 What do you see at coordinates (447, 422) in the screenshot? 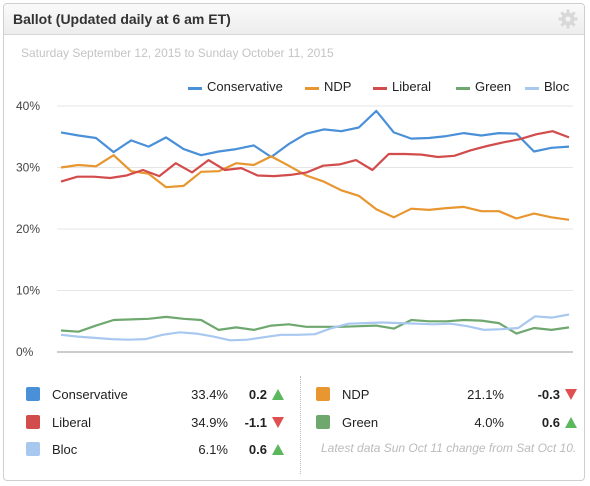
I see `stat-row-green: Green 4.0% 0.6` at bounding box center [447, 422].